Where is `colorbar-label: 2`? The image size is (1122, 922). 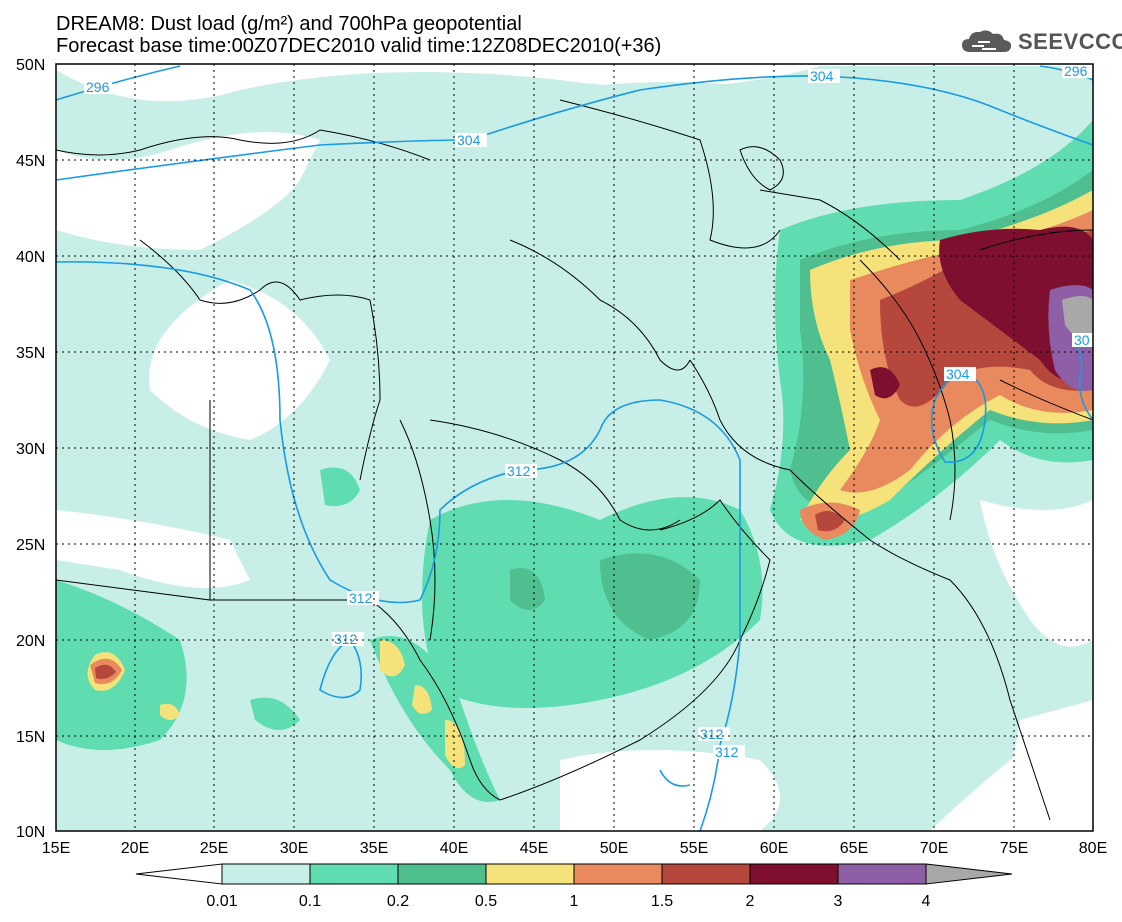
colorbar-label: 2 is located at coordinates (750, 901).